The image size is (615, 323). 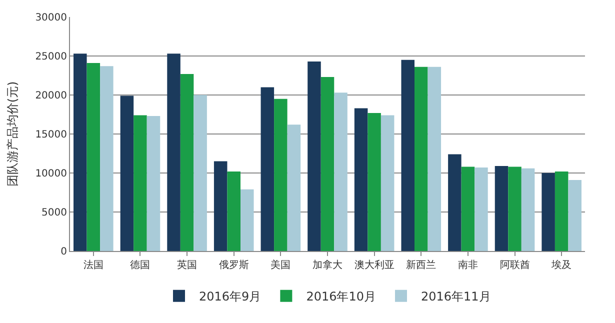 What do you see at coordinates (230, 297) in the screenshot?
I see `legend-label: 2016年9月` at bounding box center [230, 297].